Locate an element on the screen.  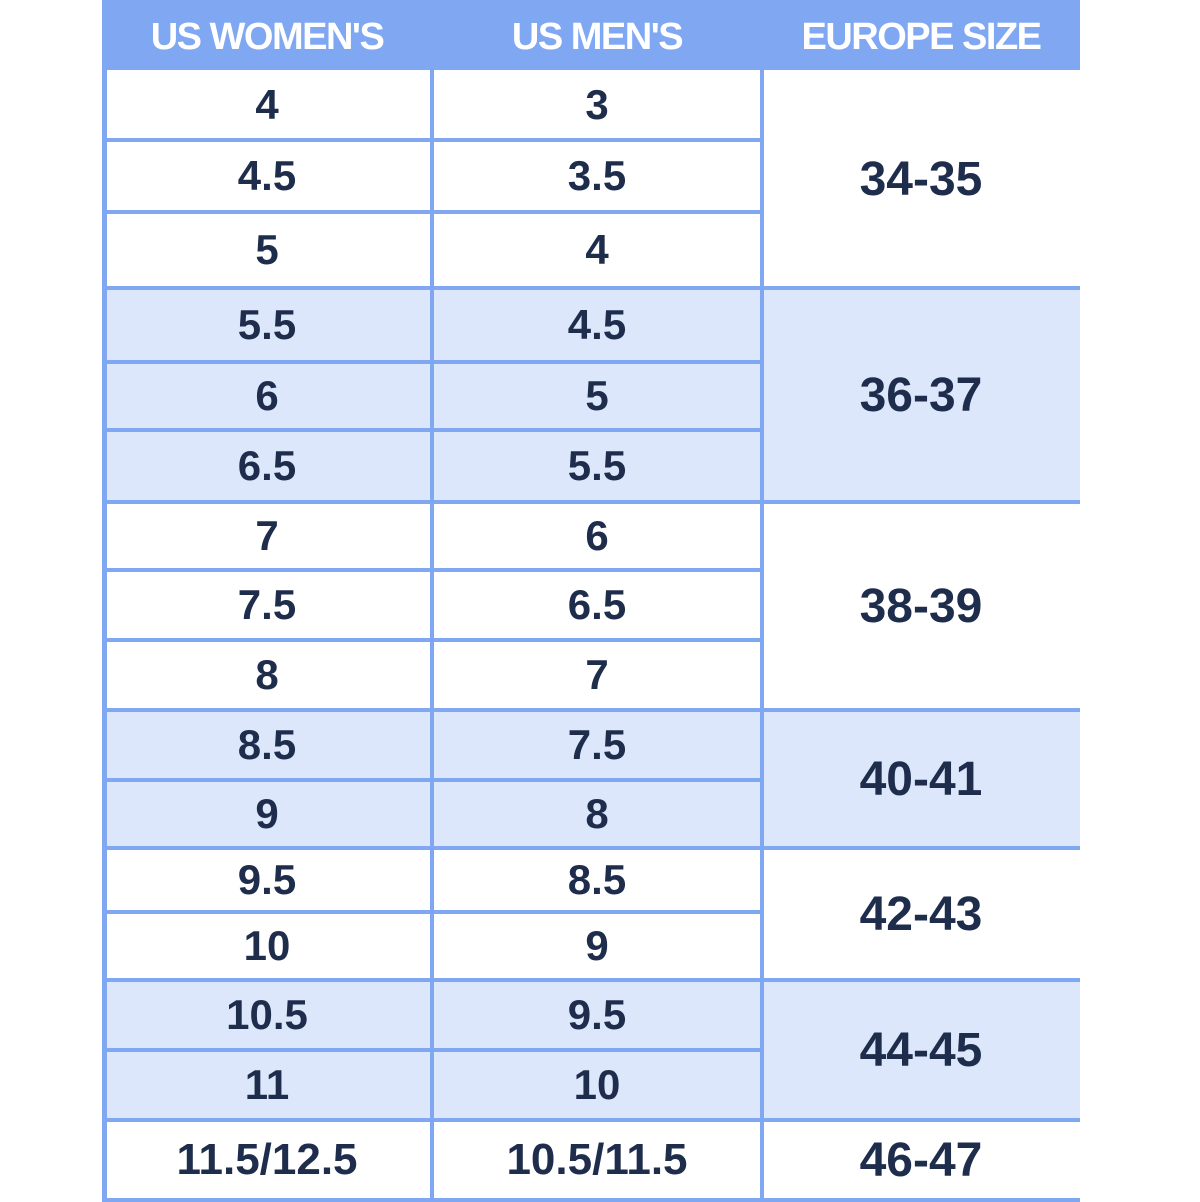
europe-size-cell: 38-39 is located at coordinates (921, 606).